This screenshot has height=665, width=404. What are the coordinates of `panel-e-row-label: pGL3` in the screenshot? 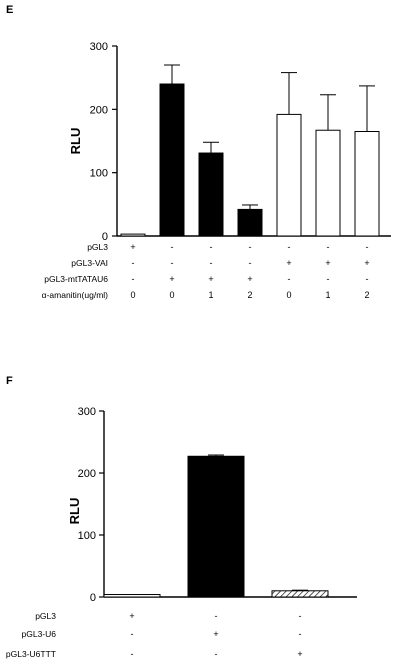 It's located at (97, 247).